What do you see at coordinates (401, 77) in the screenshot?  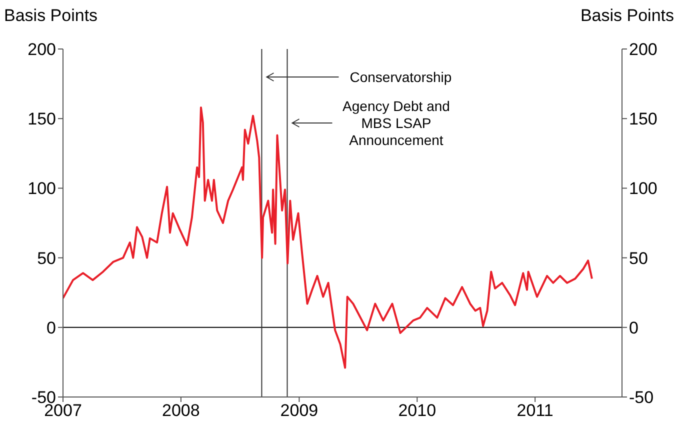 I see `ref-line-label: Conservatorship` at bounding box center [401, 77].